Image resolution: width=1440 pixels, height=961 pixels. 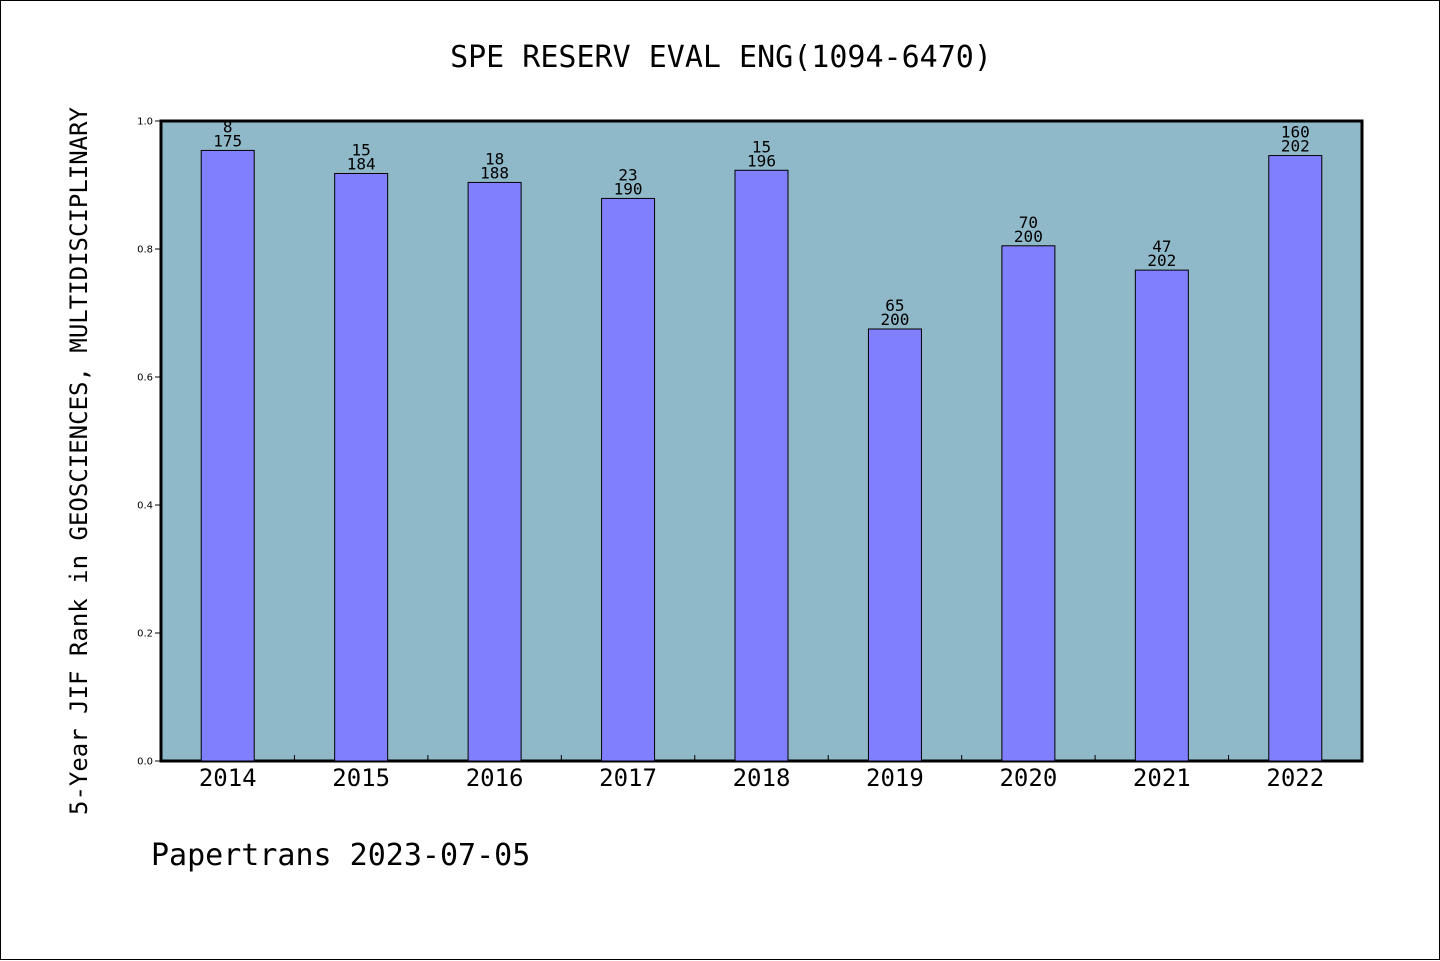 What do you see at coordinates (628, 778) in the screenshot?
I see `x-tick-label: 2017` at bounding box center [628, 778].